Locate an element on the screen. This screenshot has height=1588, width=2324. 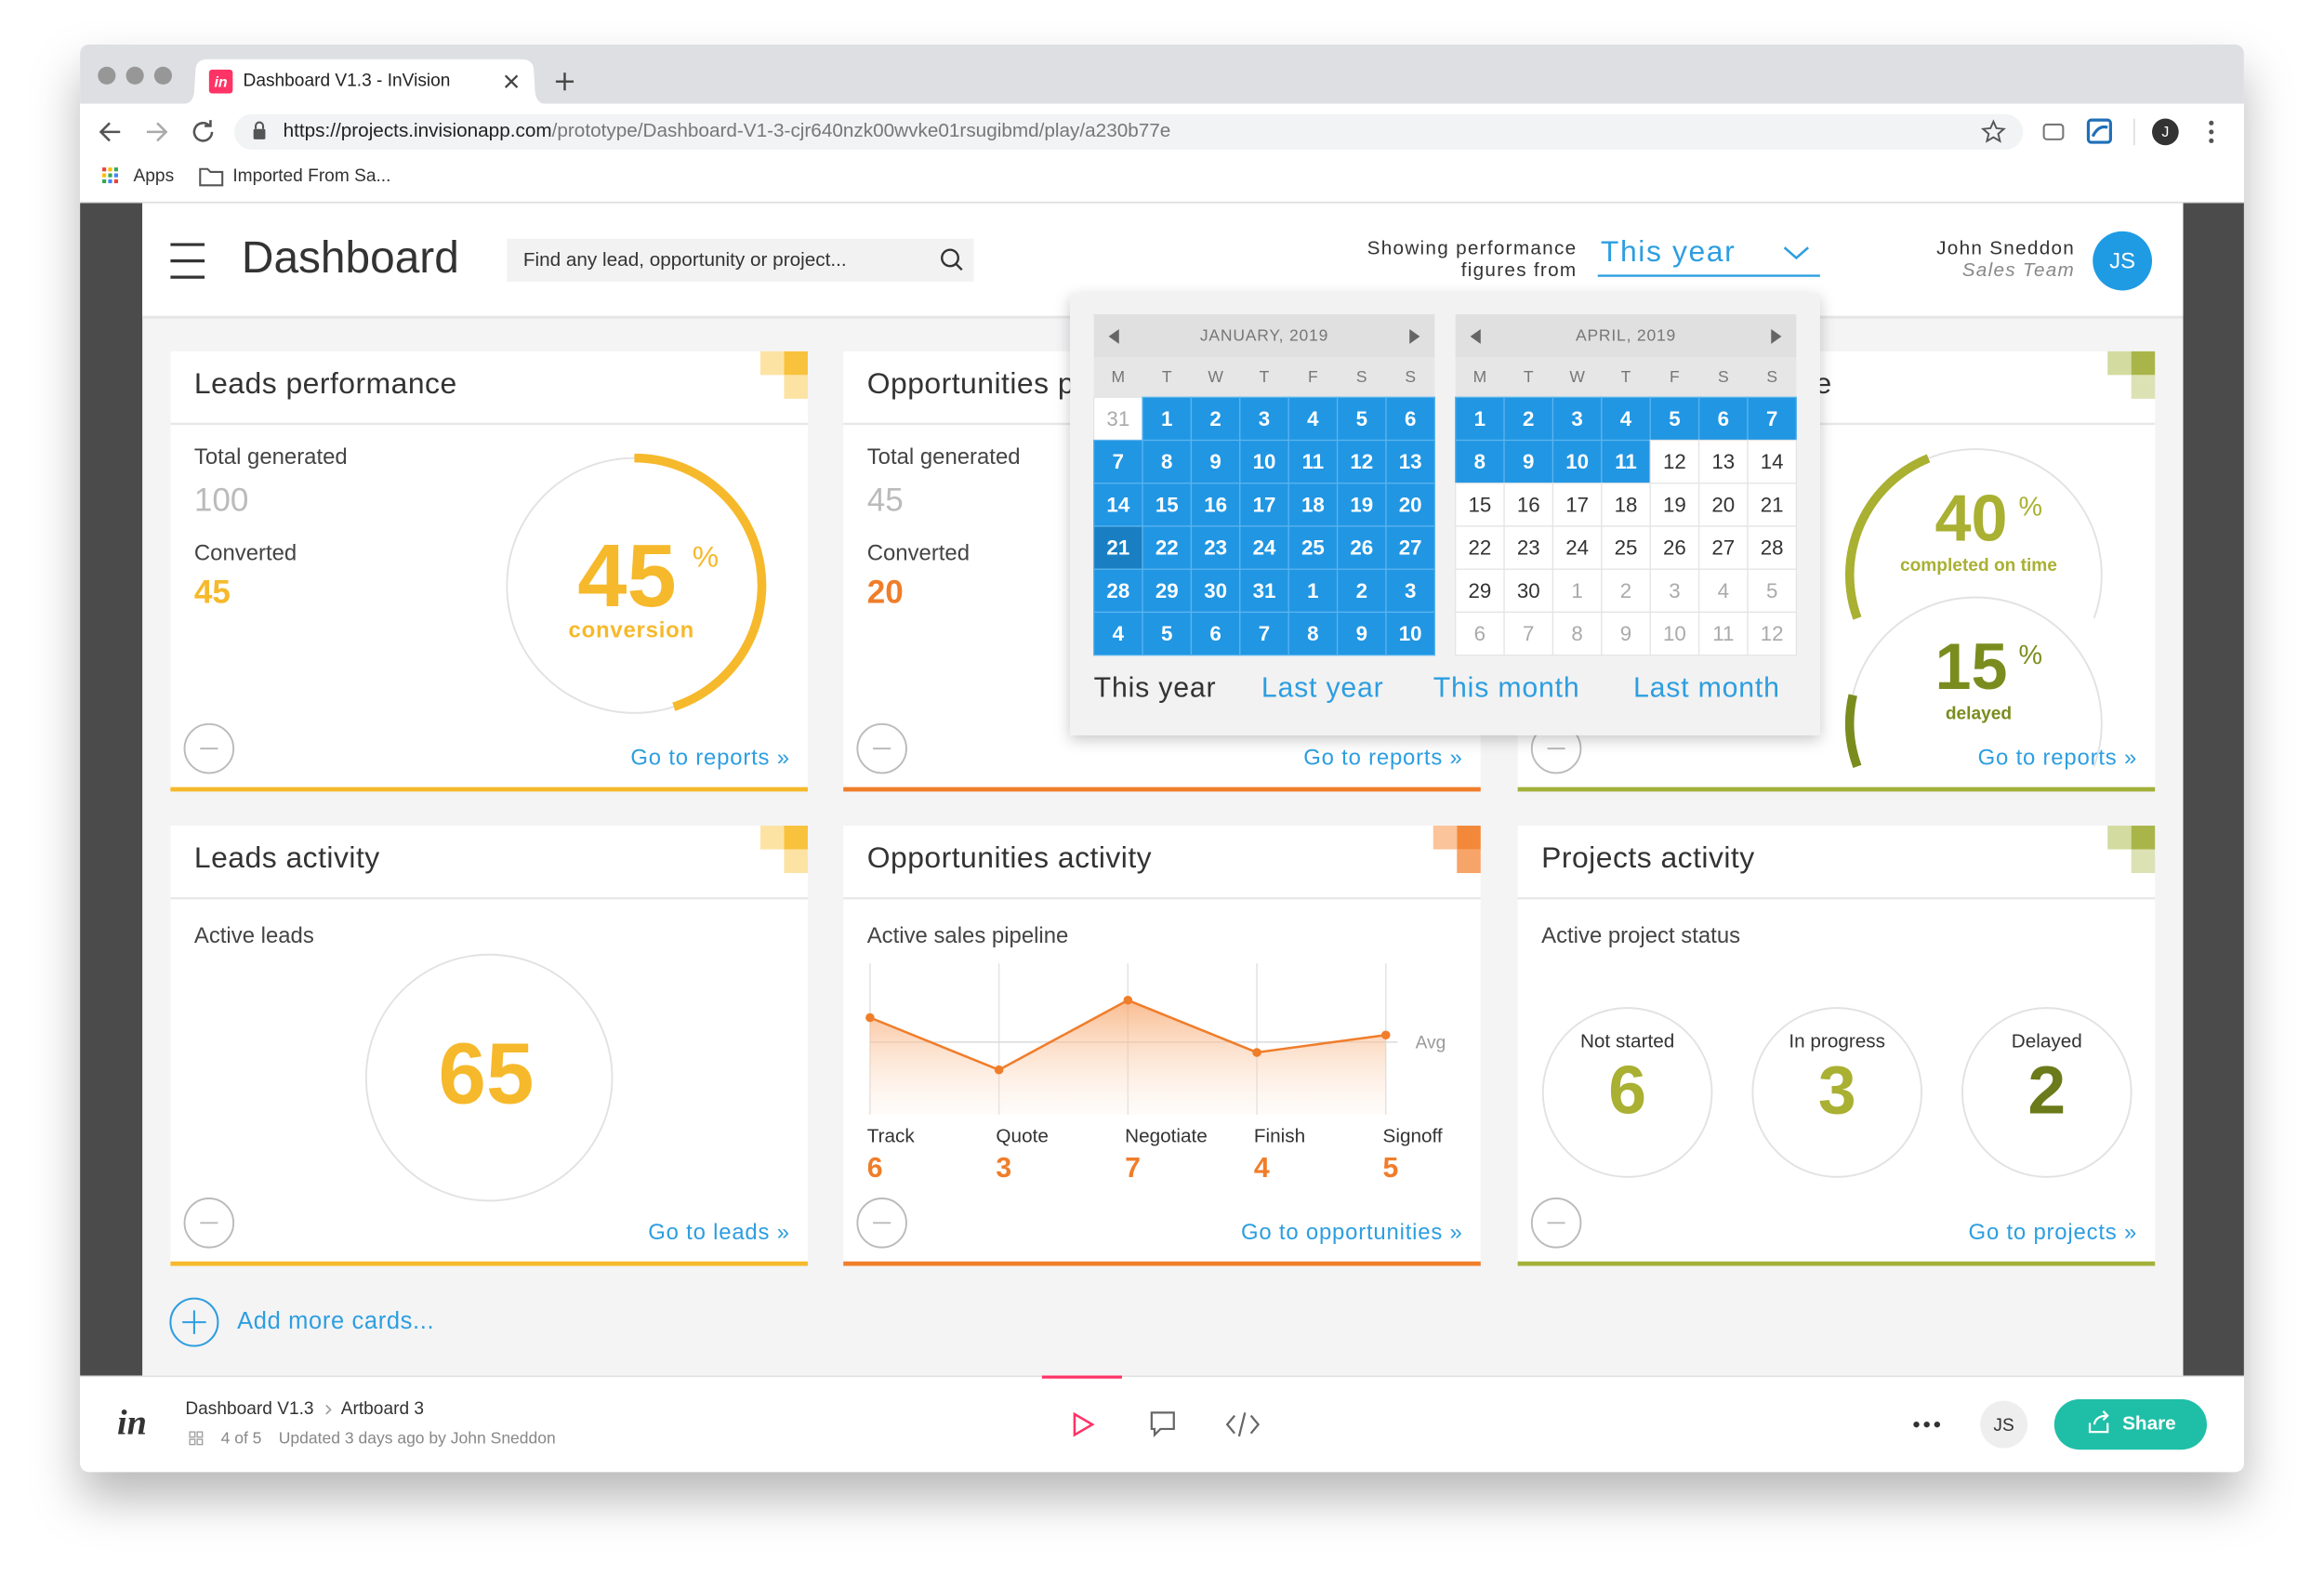
stat-value: 45 is located at coordinates (212, 593).